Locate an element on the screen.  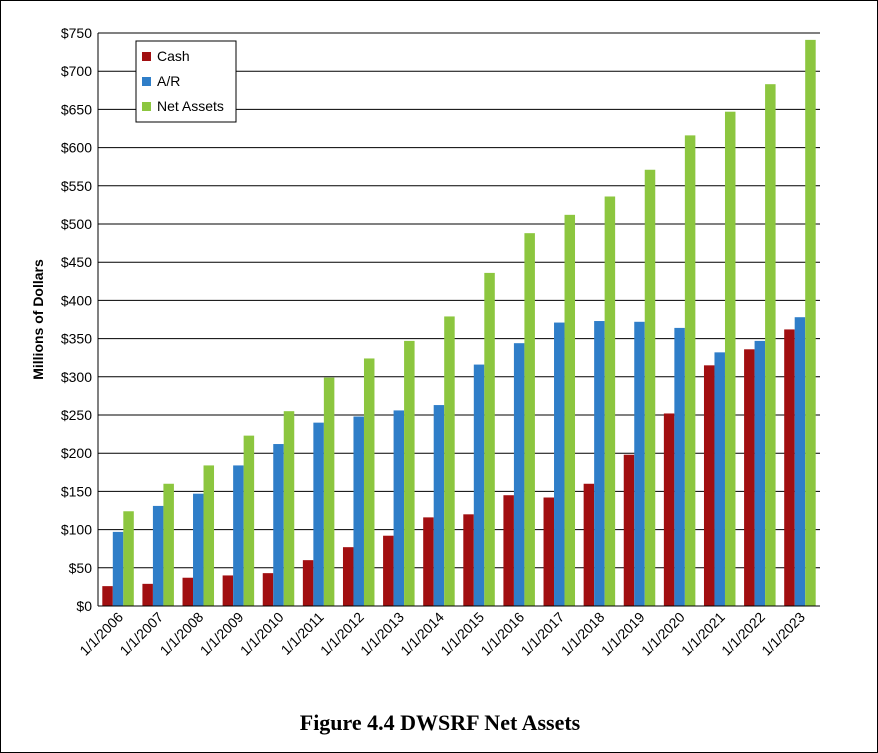
legend-label: Cash is located at coordinates (173, 56).